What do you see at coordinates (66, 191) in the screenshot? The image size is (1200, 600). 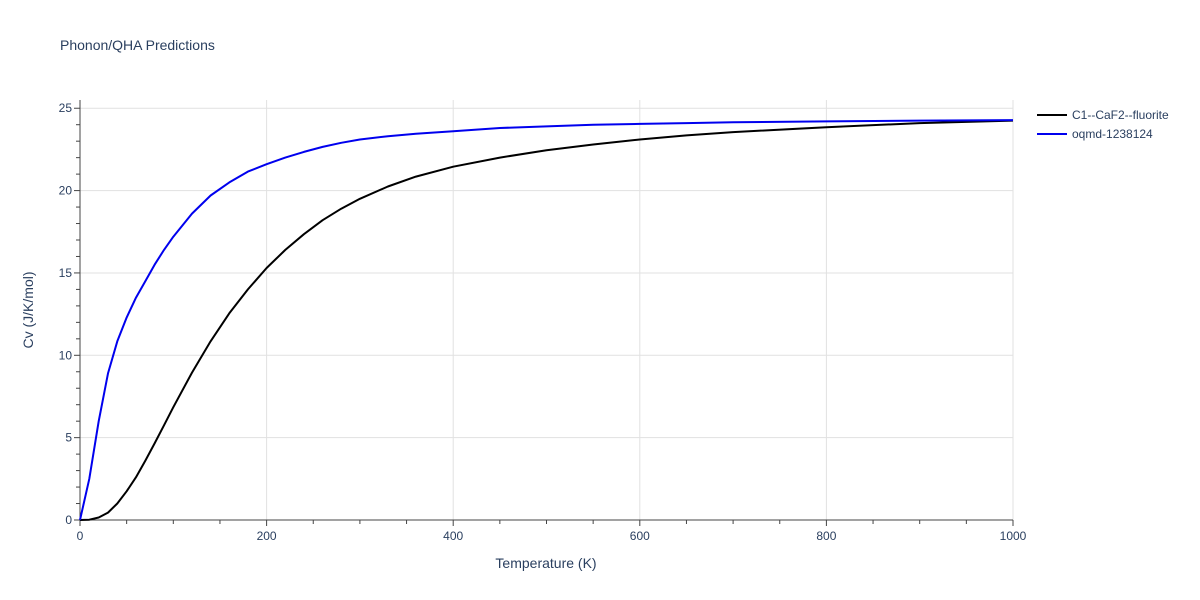 I see `y-tick-label: 20` at bounding box center [66, 191].